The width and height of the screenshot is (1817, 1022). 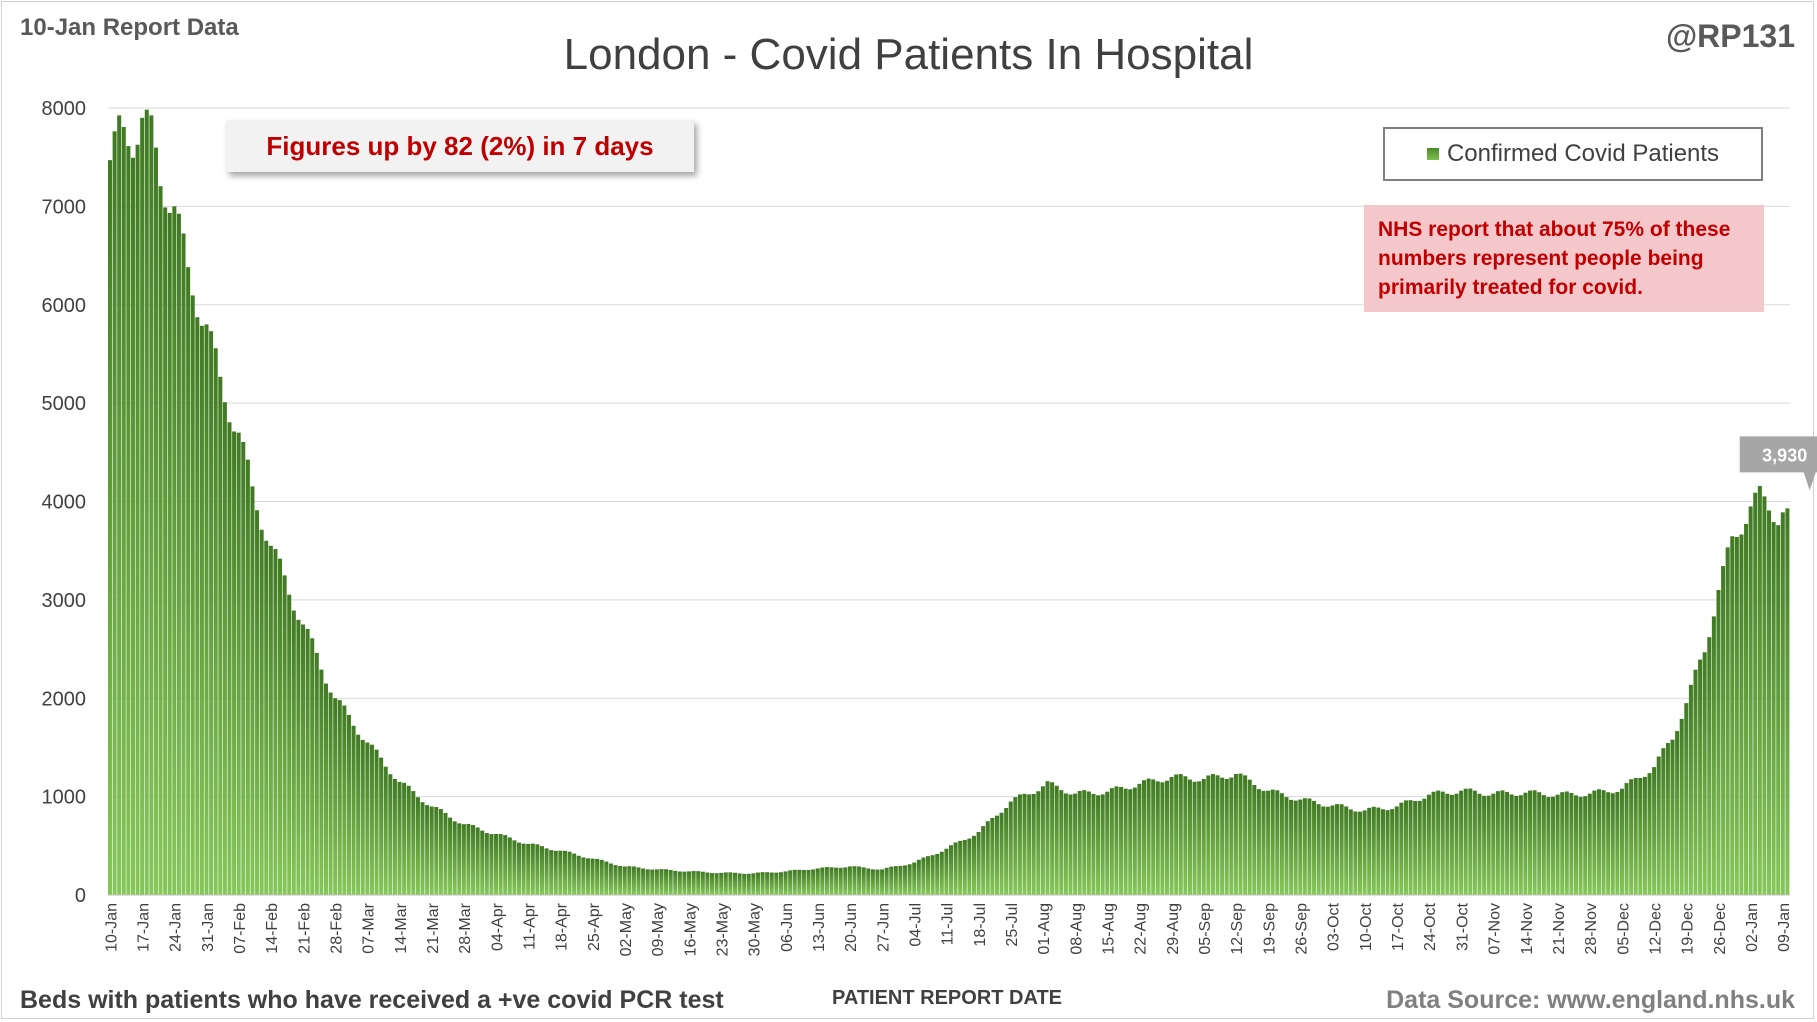 What do you see at coordinates (64, 798) in the screenshot?
I see `y-tick-label: 1000` at bounding box center [64, 798].